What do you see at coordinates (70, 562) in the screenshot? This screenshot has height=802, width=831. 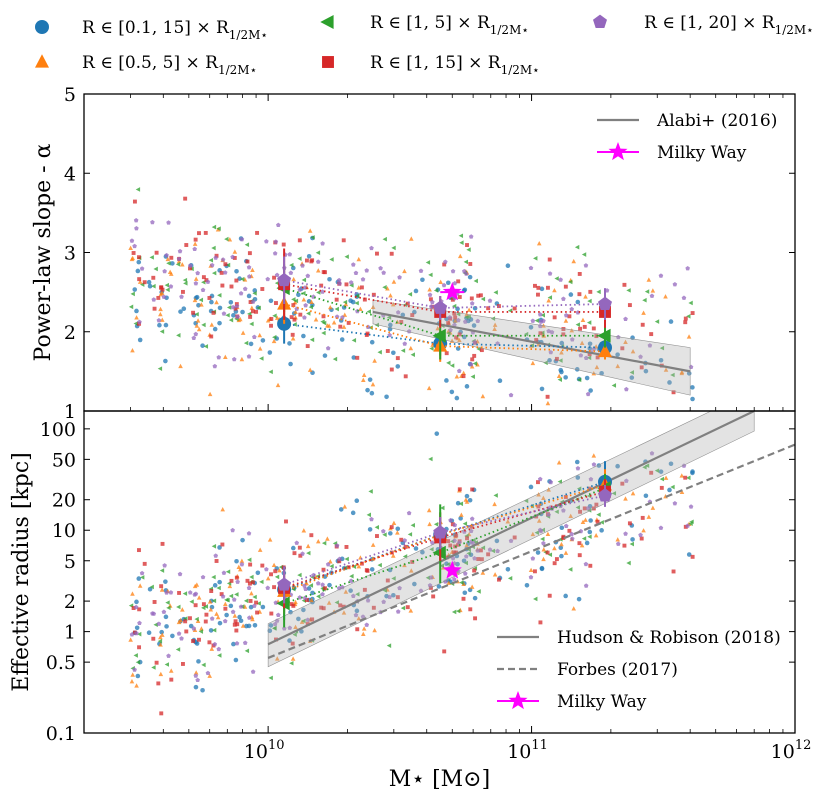 I see `bottom-ytick-label: 5` at bounding box center [70, 562].